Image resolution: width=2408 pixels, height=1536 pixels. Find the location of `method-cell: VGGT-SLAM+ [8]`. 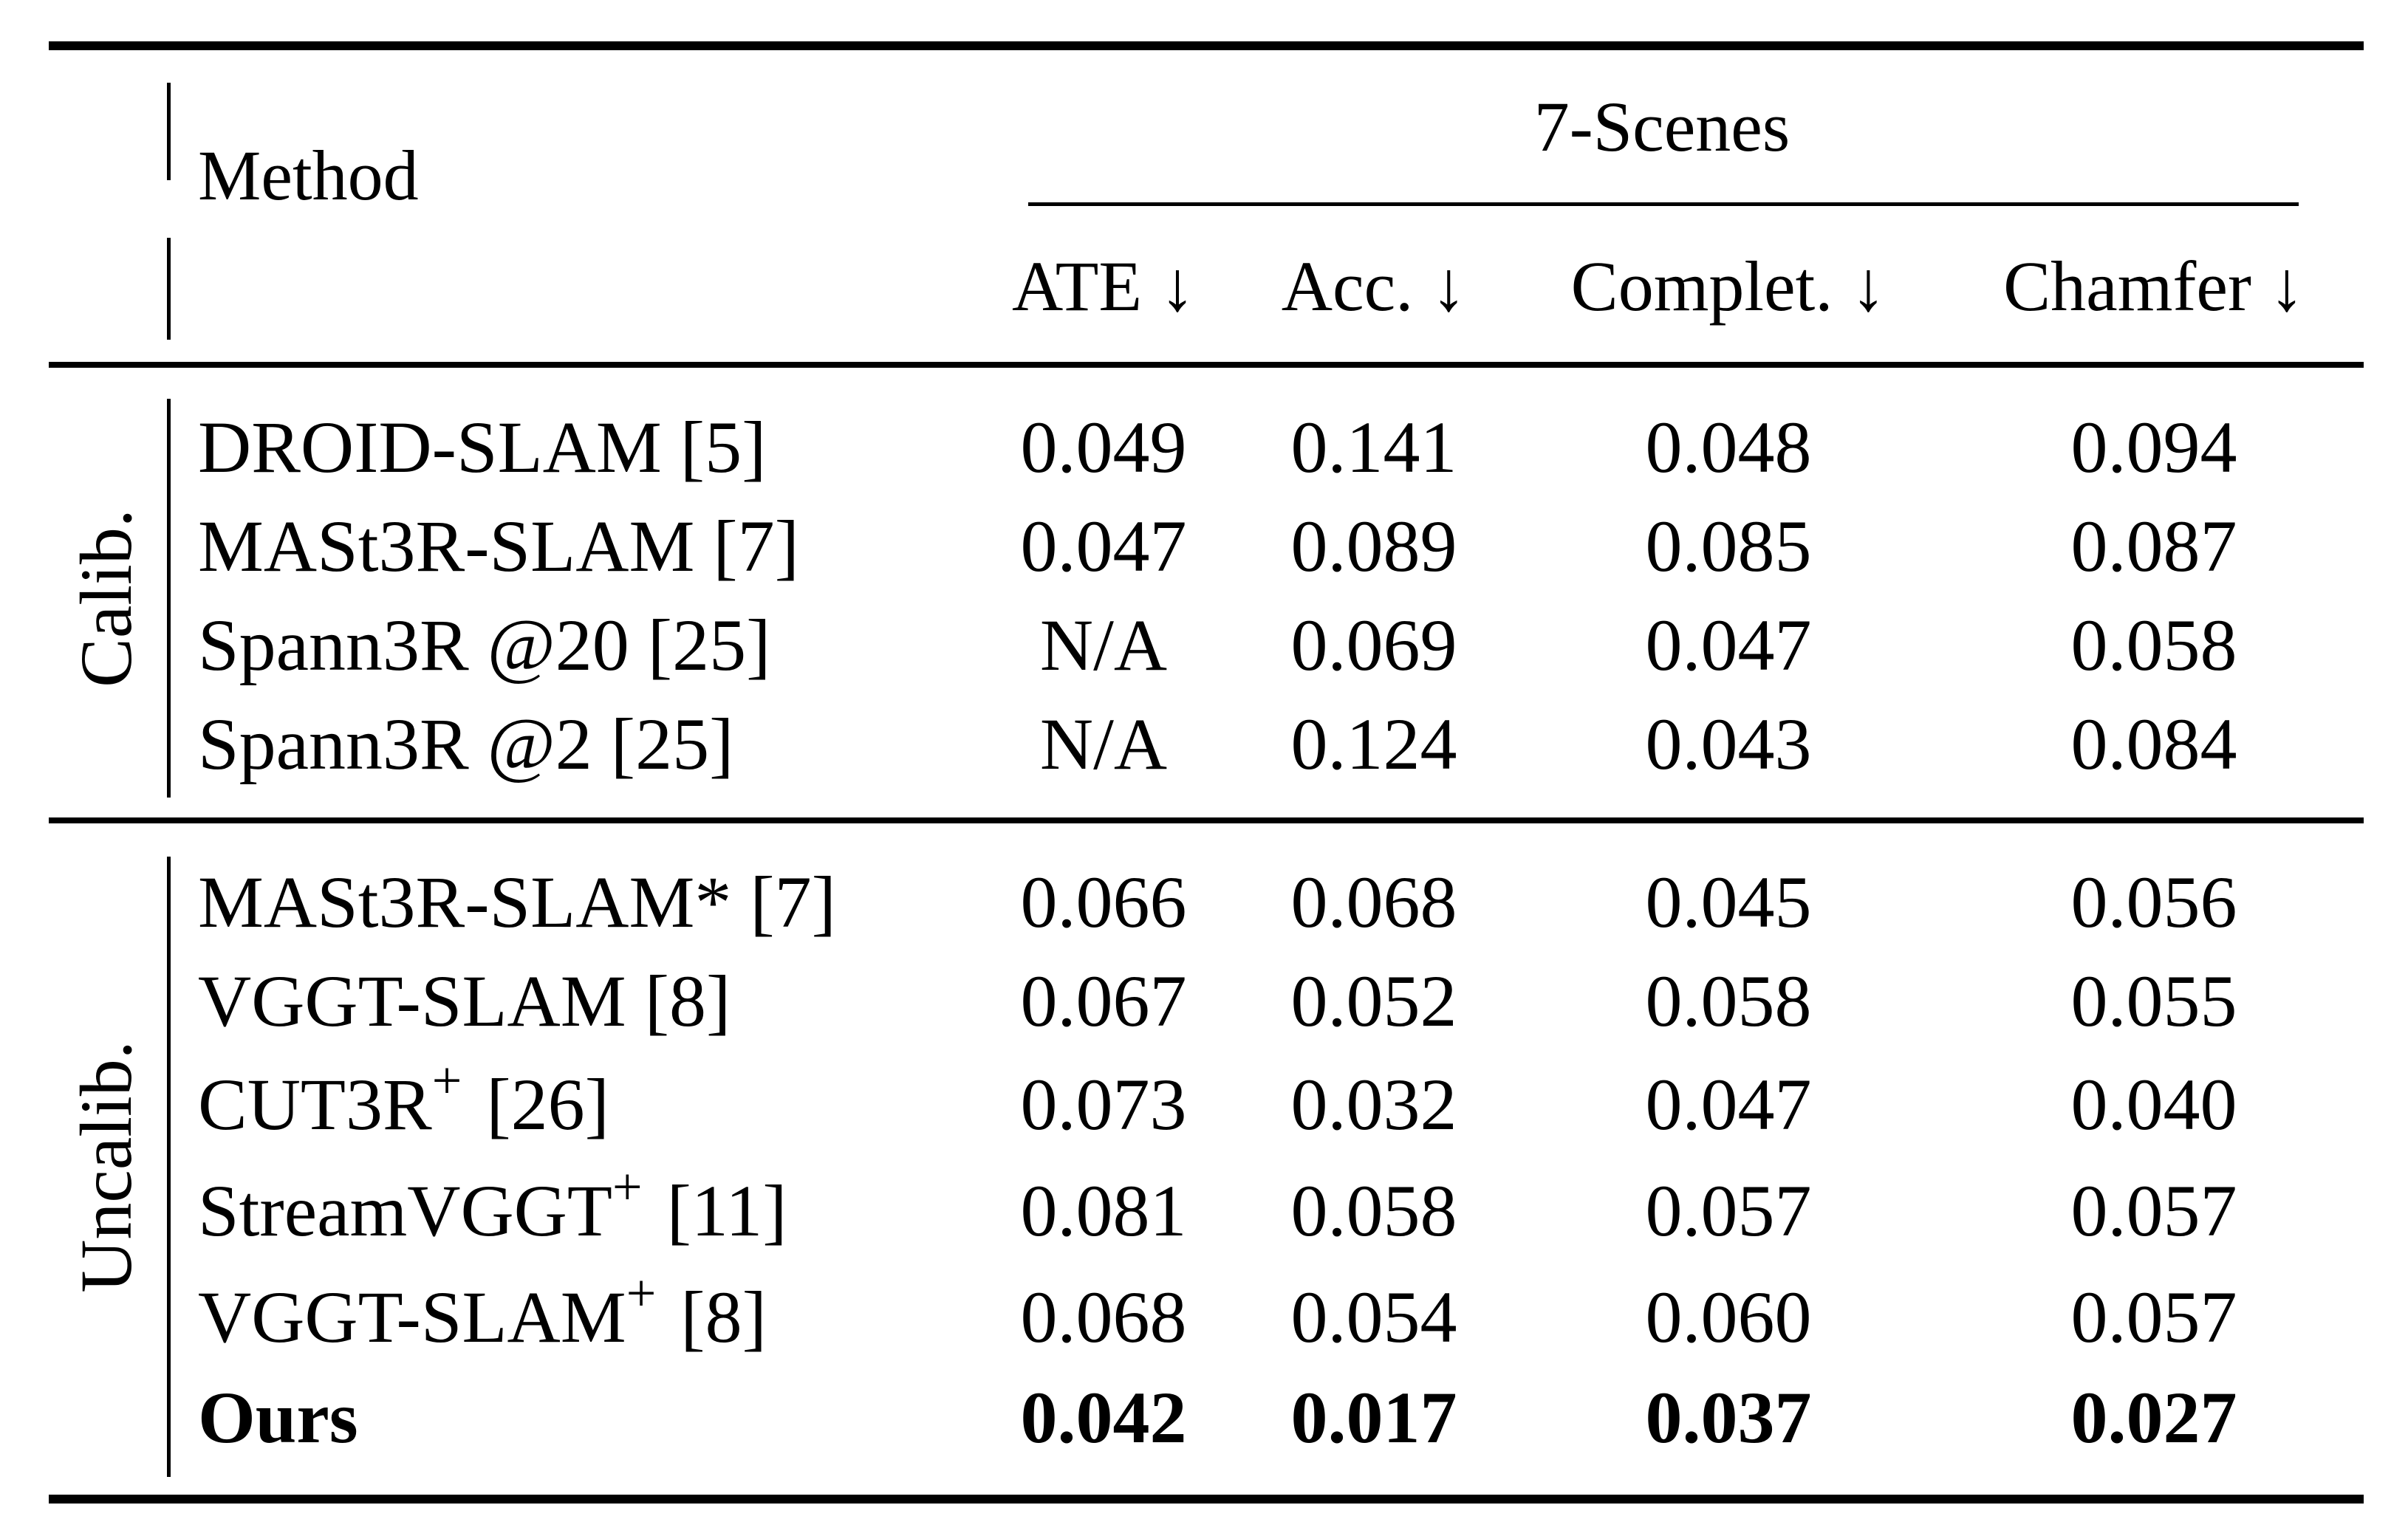

method-cell: VGGT-SLAM+ [8] is located at coordinates (482, 1310).